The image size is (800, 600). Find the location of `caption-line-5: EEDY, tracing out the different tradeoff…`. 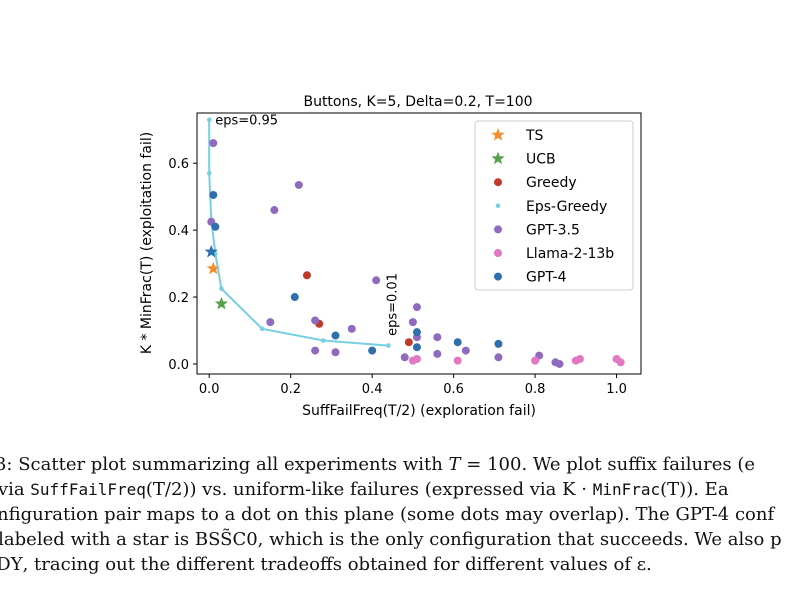

caption-line-5: EEDY, tracing out the different tradeoff… is located at coordinates (326, 564).